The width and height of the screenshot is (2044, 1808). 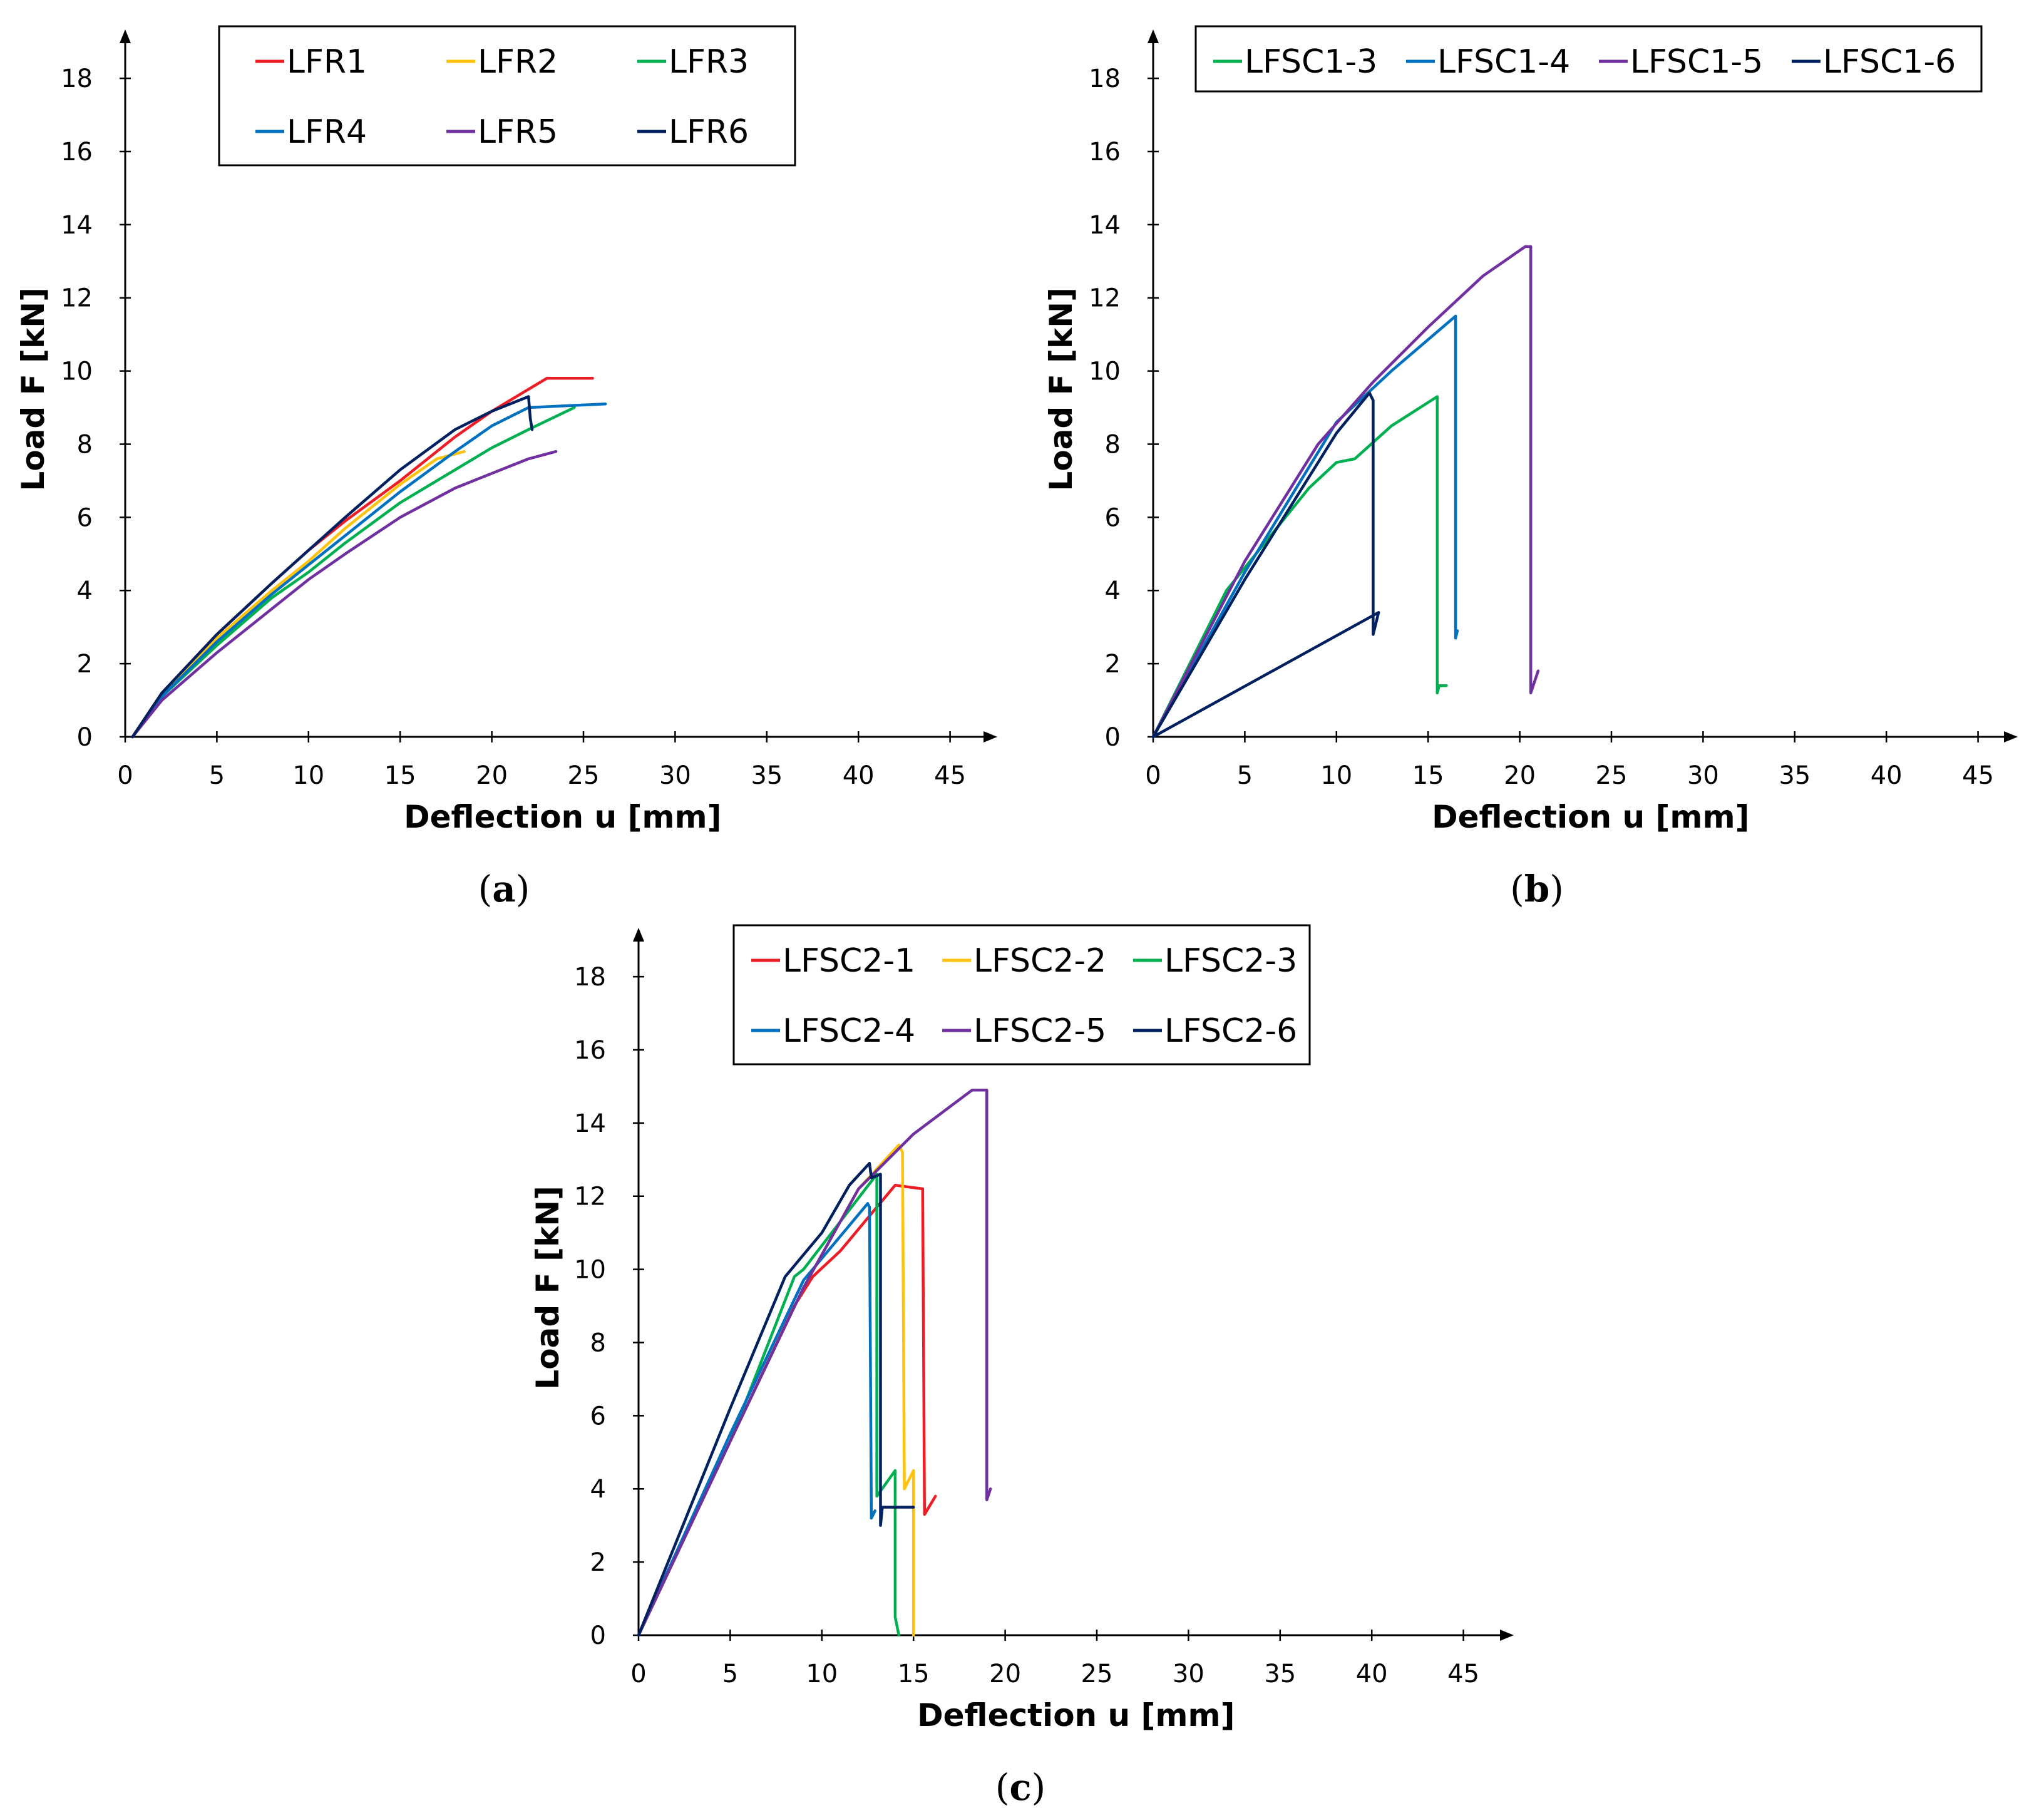 I want to click on series-line-lfr3, so click(x=353, y=572).